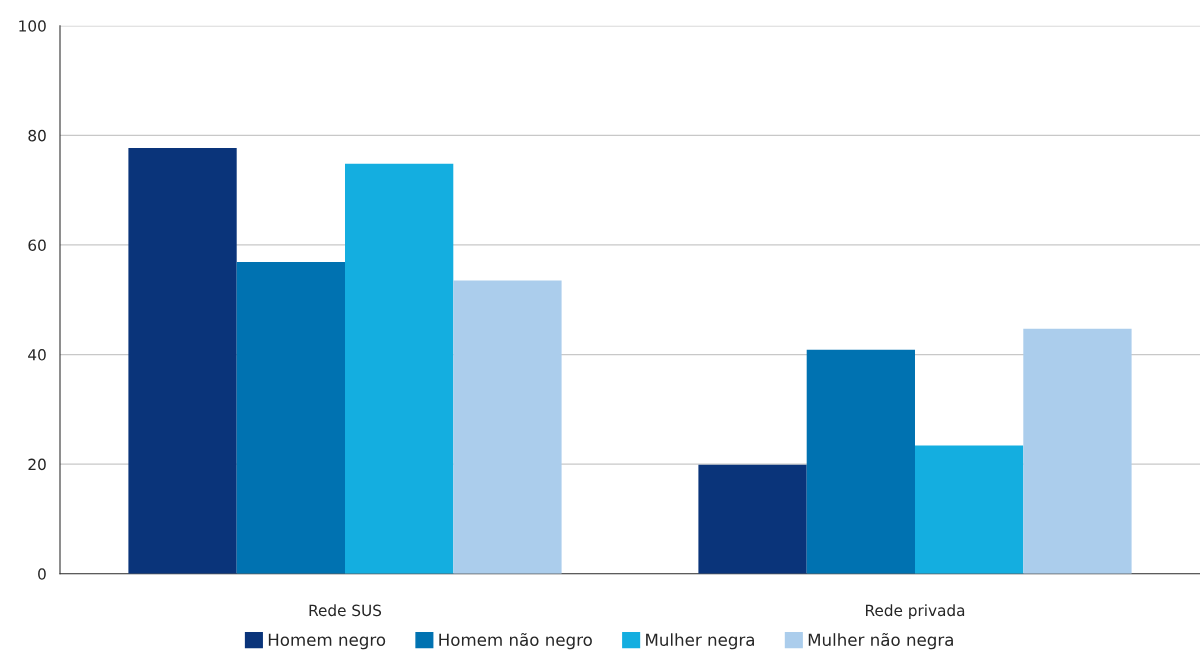  Describe the element at coordinates (42, 574) in the screenshot. I see `y-tick-label: 0` at that location.